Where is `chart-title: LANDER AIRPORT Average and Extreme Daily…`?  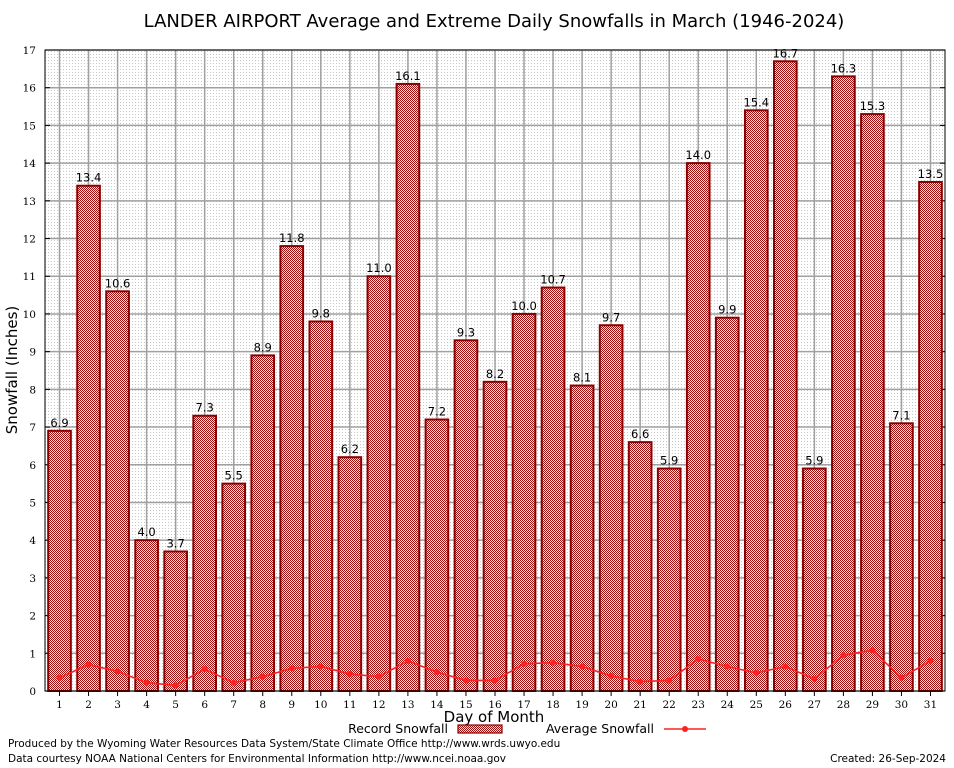
chart-title: LANDER AIRPORT Average and Extreme Daily… is located at coordinates (494, 21).